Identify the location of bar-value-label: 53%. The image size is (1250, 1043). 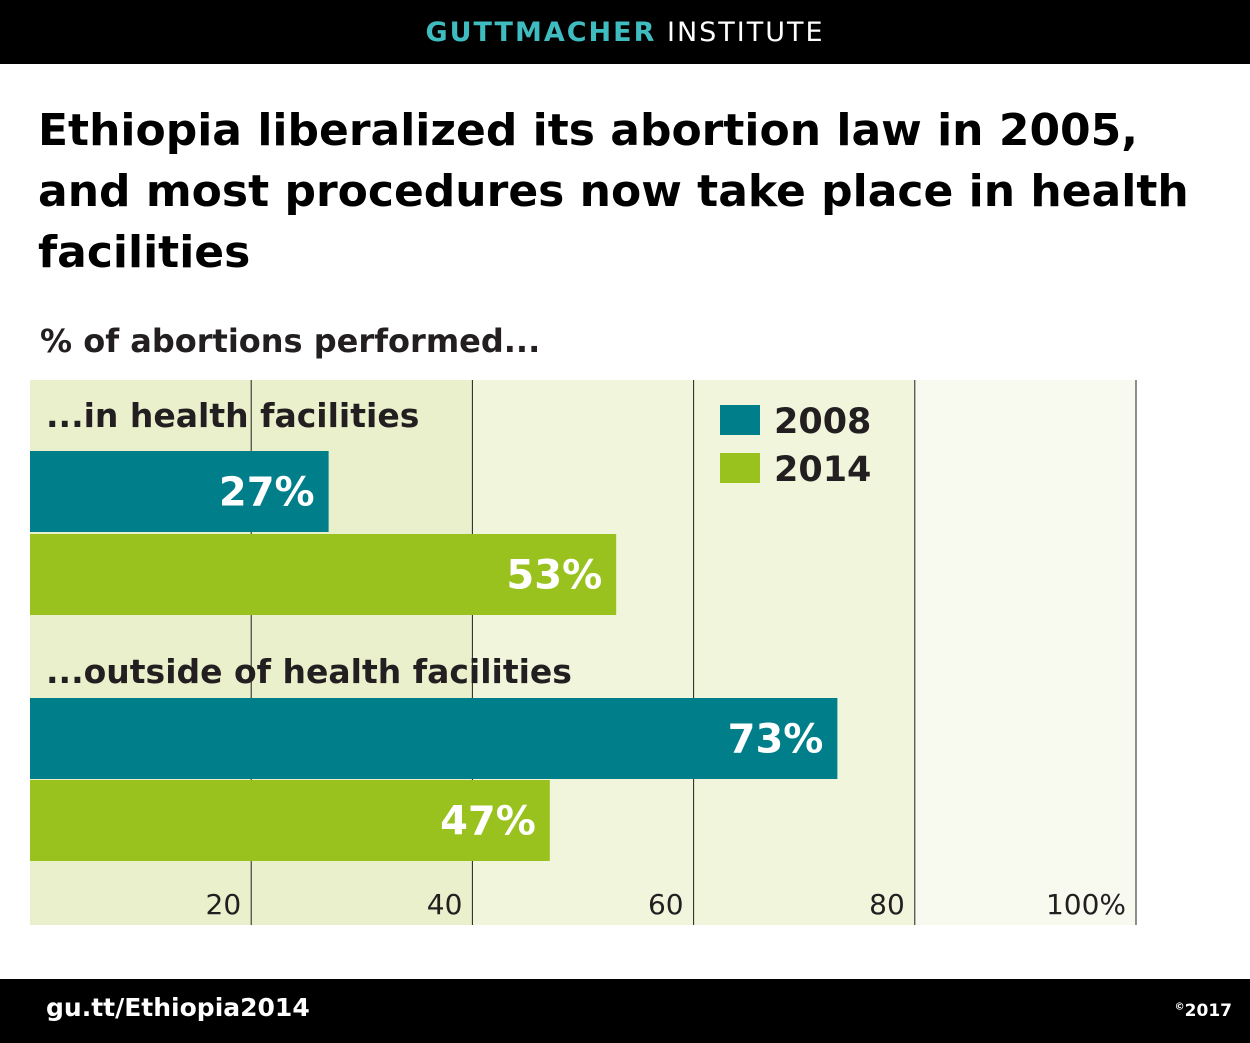
(554, 576).